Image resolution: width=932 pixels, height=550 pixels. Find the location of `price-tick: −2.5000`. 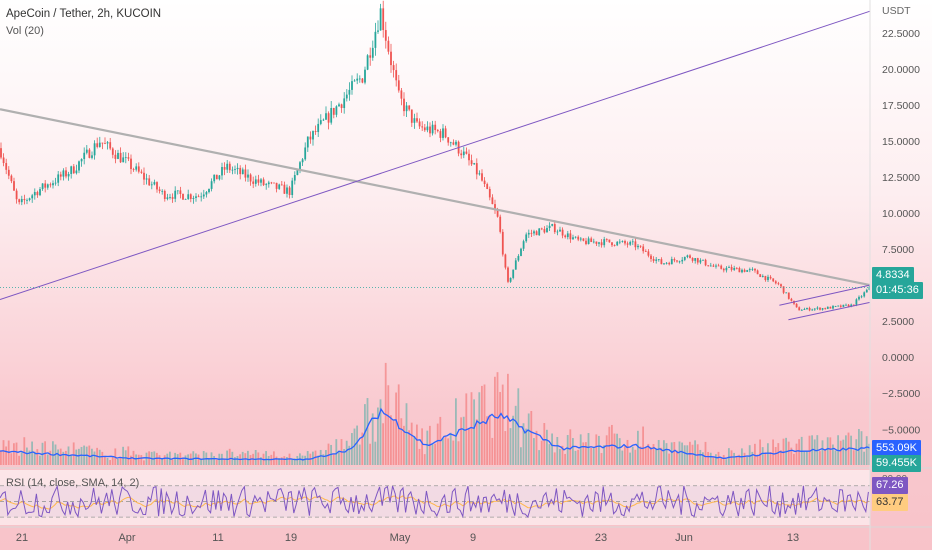

price-tick: −2.5000 is located at coordinates (901, 394).